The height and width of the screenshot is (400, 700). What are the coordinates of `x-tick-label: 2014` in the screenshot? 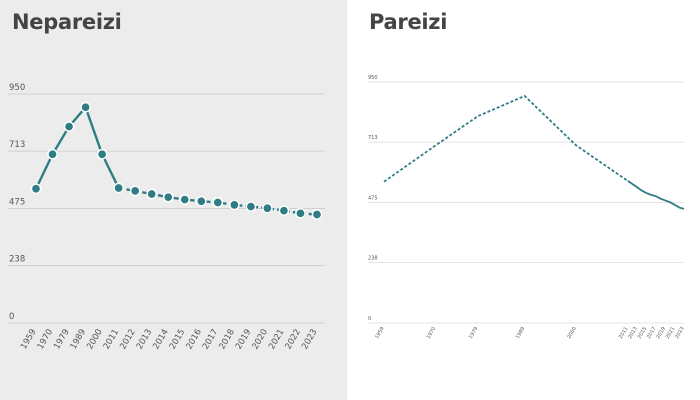 It's located at (160, 340).